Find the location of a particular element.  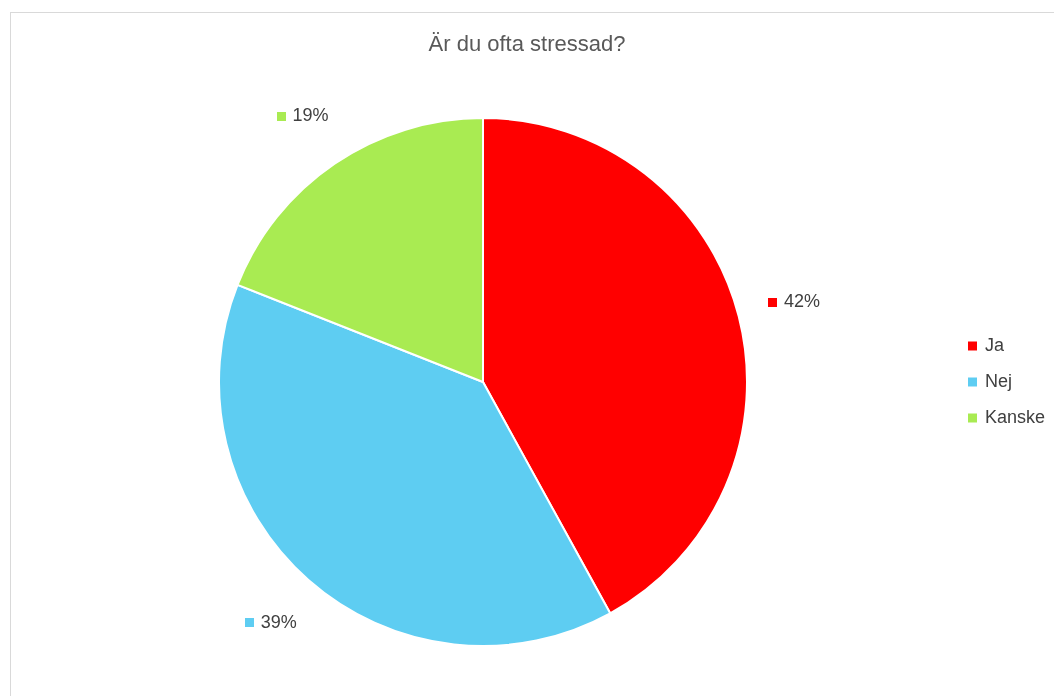

chart-title: Är du ofta stressad? is located at coordinates (527, 44).